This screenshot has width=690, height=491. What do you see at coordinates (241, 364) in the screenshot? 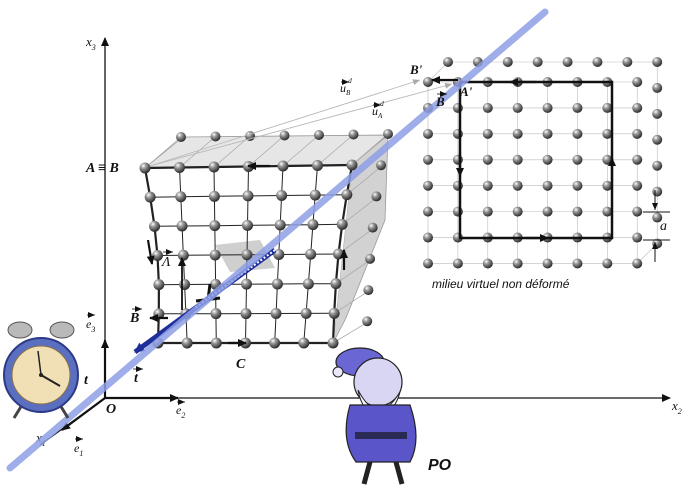
I see `label-c: C` at bounding box center [241, 364].